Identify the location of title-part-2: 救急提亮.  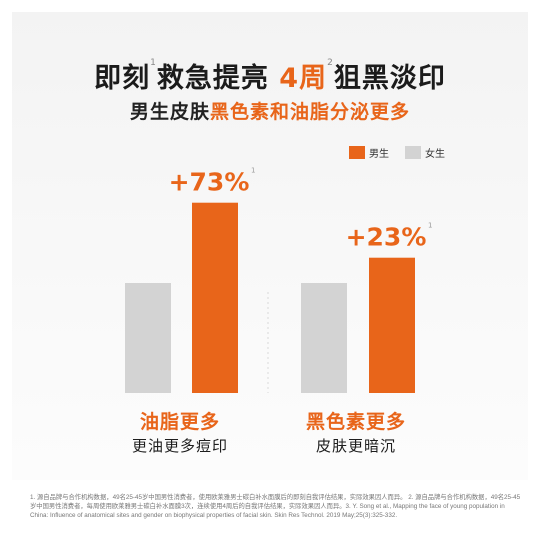
(212, 78).